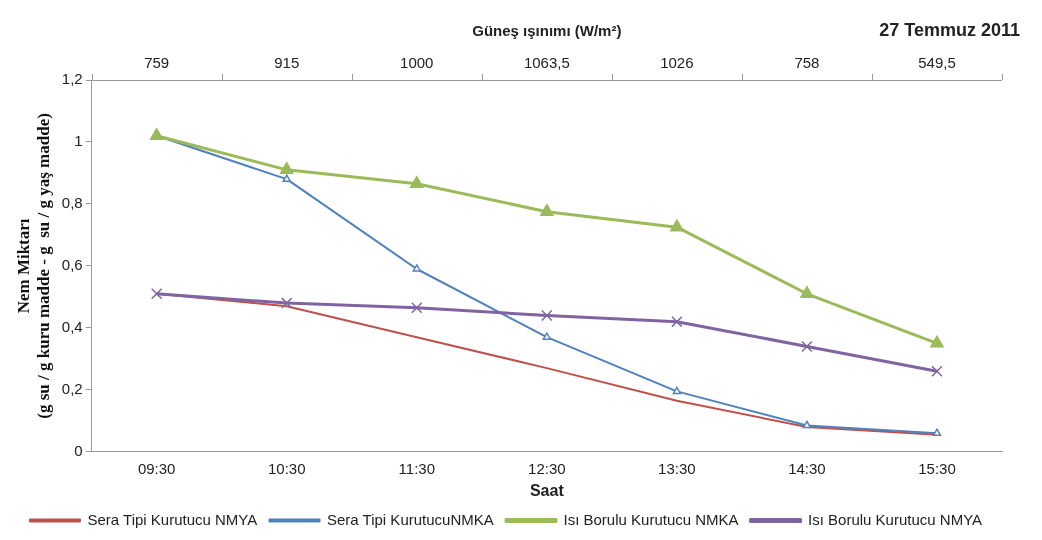  I want to click on y-tick-label: 0,8, so click(72, 203).